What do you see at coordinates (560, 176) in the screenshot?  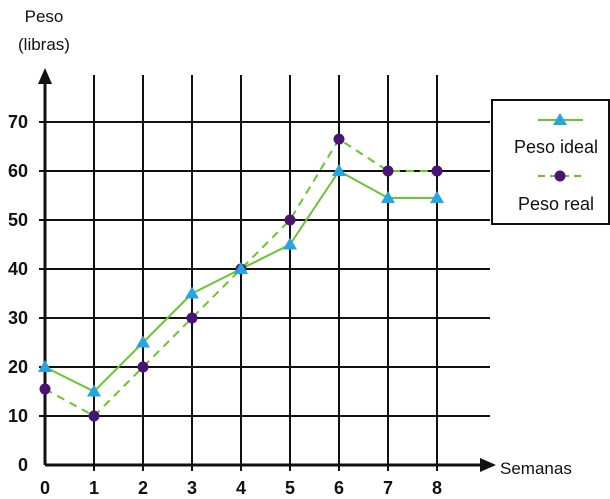 I see `legend-swatch-real-marker` at bounding box center [560, 176].